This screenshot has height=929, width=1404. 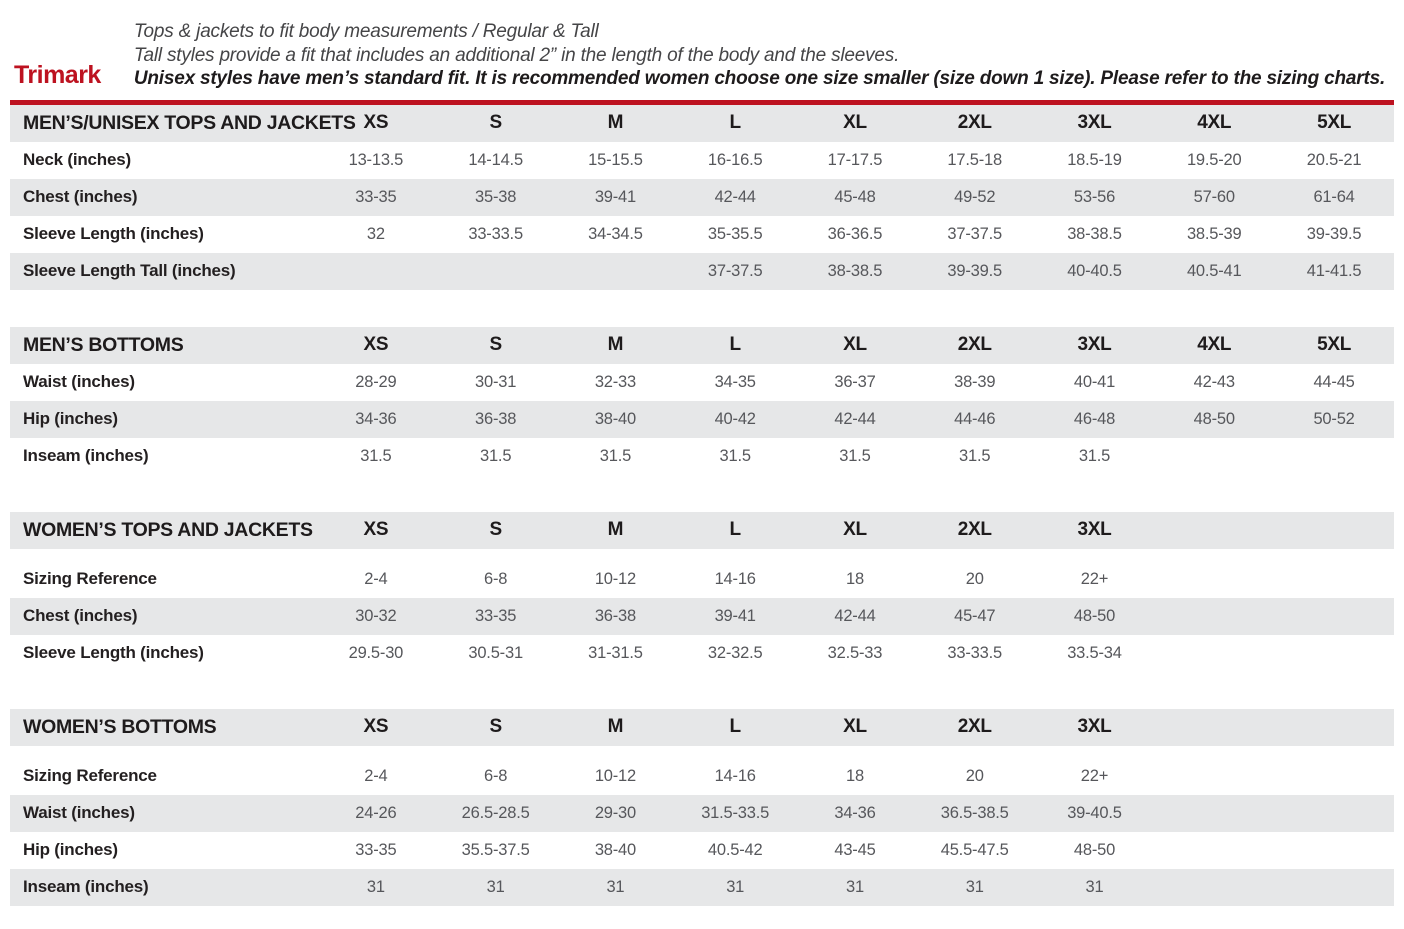 What do you see at coordinates (974, 849) in the screenshot?
I see `size-value-cell: 45.5-47.5` at bounding box center [974, 849].